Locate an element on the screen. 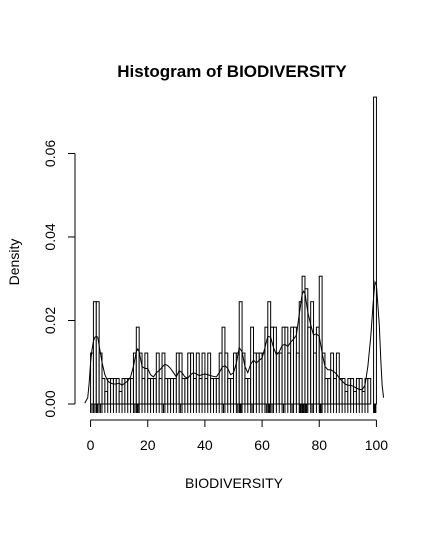 The image size is (428, 542). y-tick-label: 0.02 is located at coordinates (50, 320).